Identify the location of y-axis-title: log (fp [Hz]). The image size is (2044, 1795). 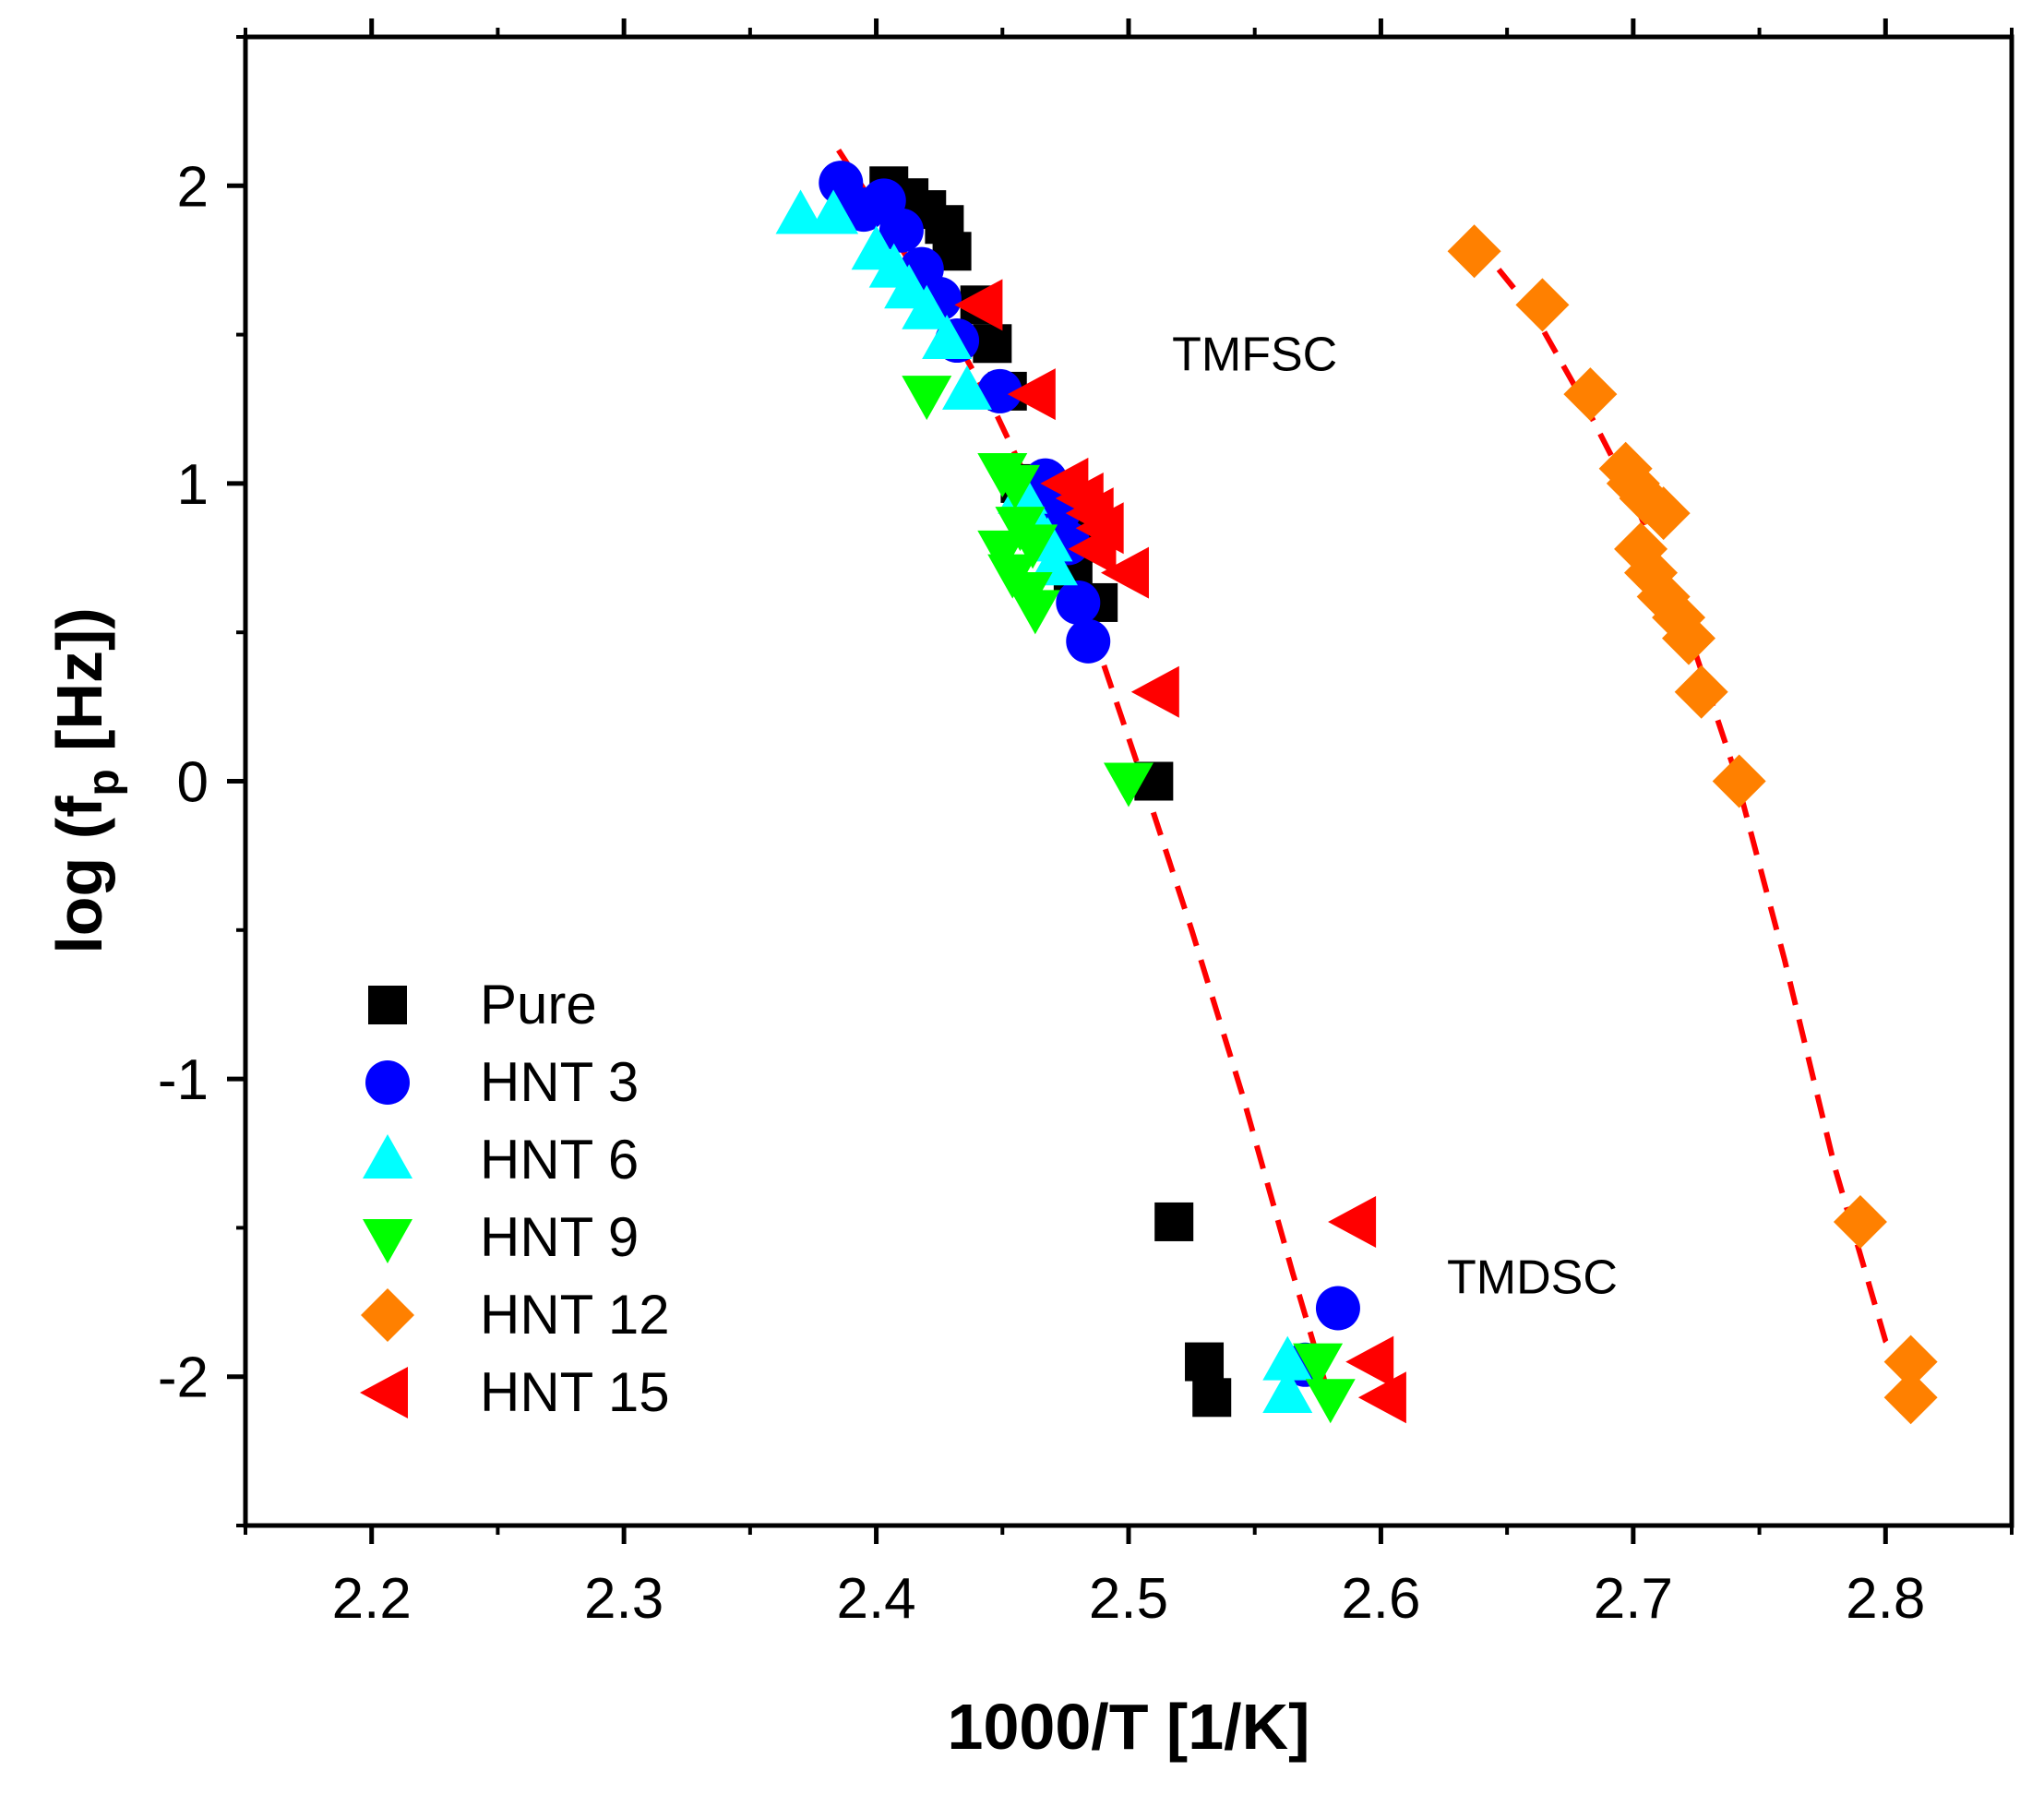
(85, 780).